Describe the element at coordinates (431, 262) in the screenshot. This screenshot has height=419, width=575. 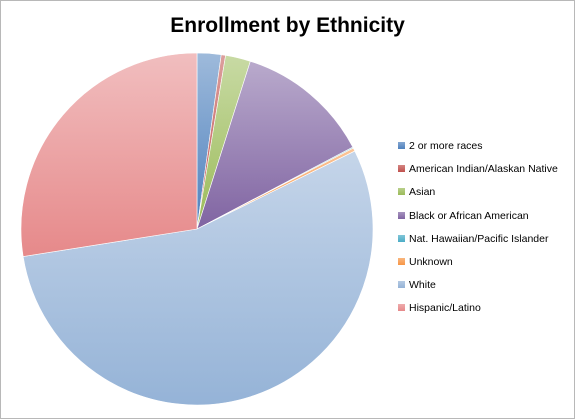
I see `legend-label: Unknown` at that location.